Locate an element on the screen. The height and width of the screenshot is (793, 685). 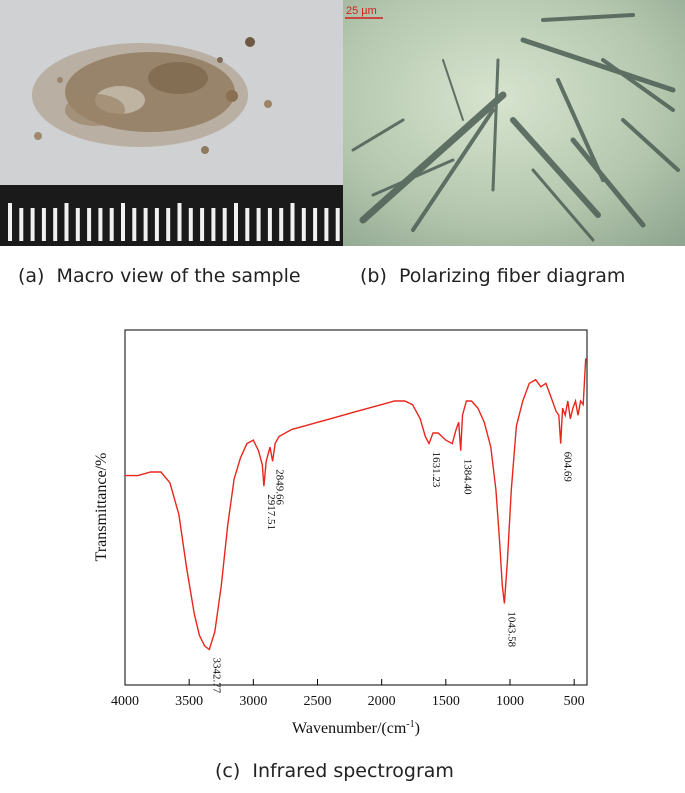
x-tick-label: 2000 is located at coordinates (382, 701).